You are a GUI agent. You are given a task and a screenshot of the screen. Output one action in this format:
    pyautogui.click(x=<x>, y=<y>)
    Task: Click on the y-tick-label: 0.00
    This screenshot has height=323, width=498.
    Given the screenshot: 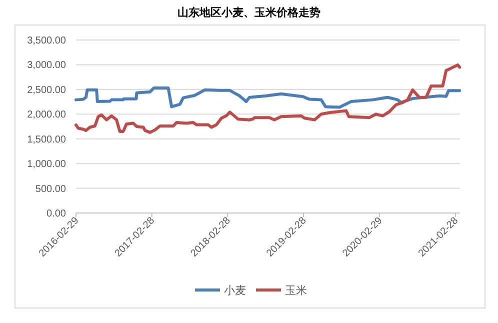 What is the action you would take?
    pyautogui.click(x=56, y=214)
    